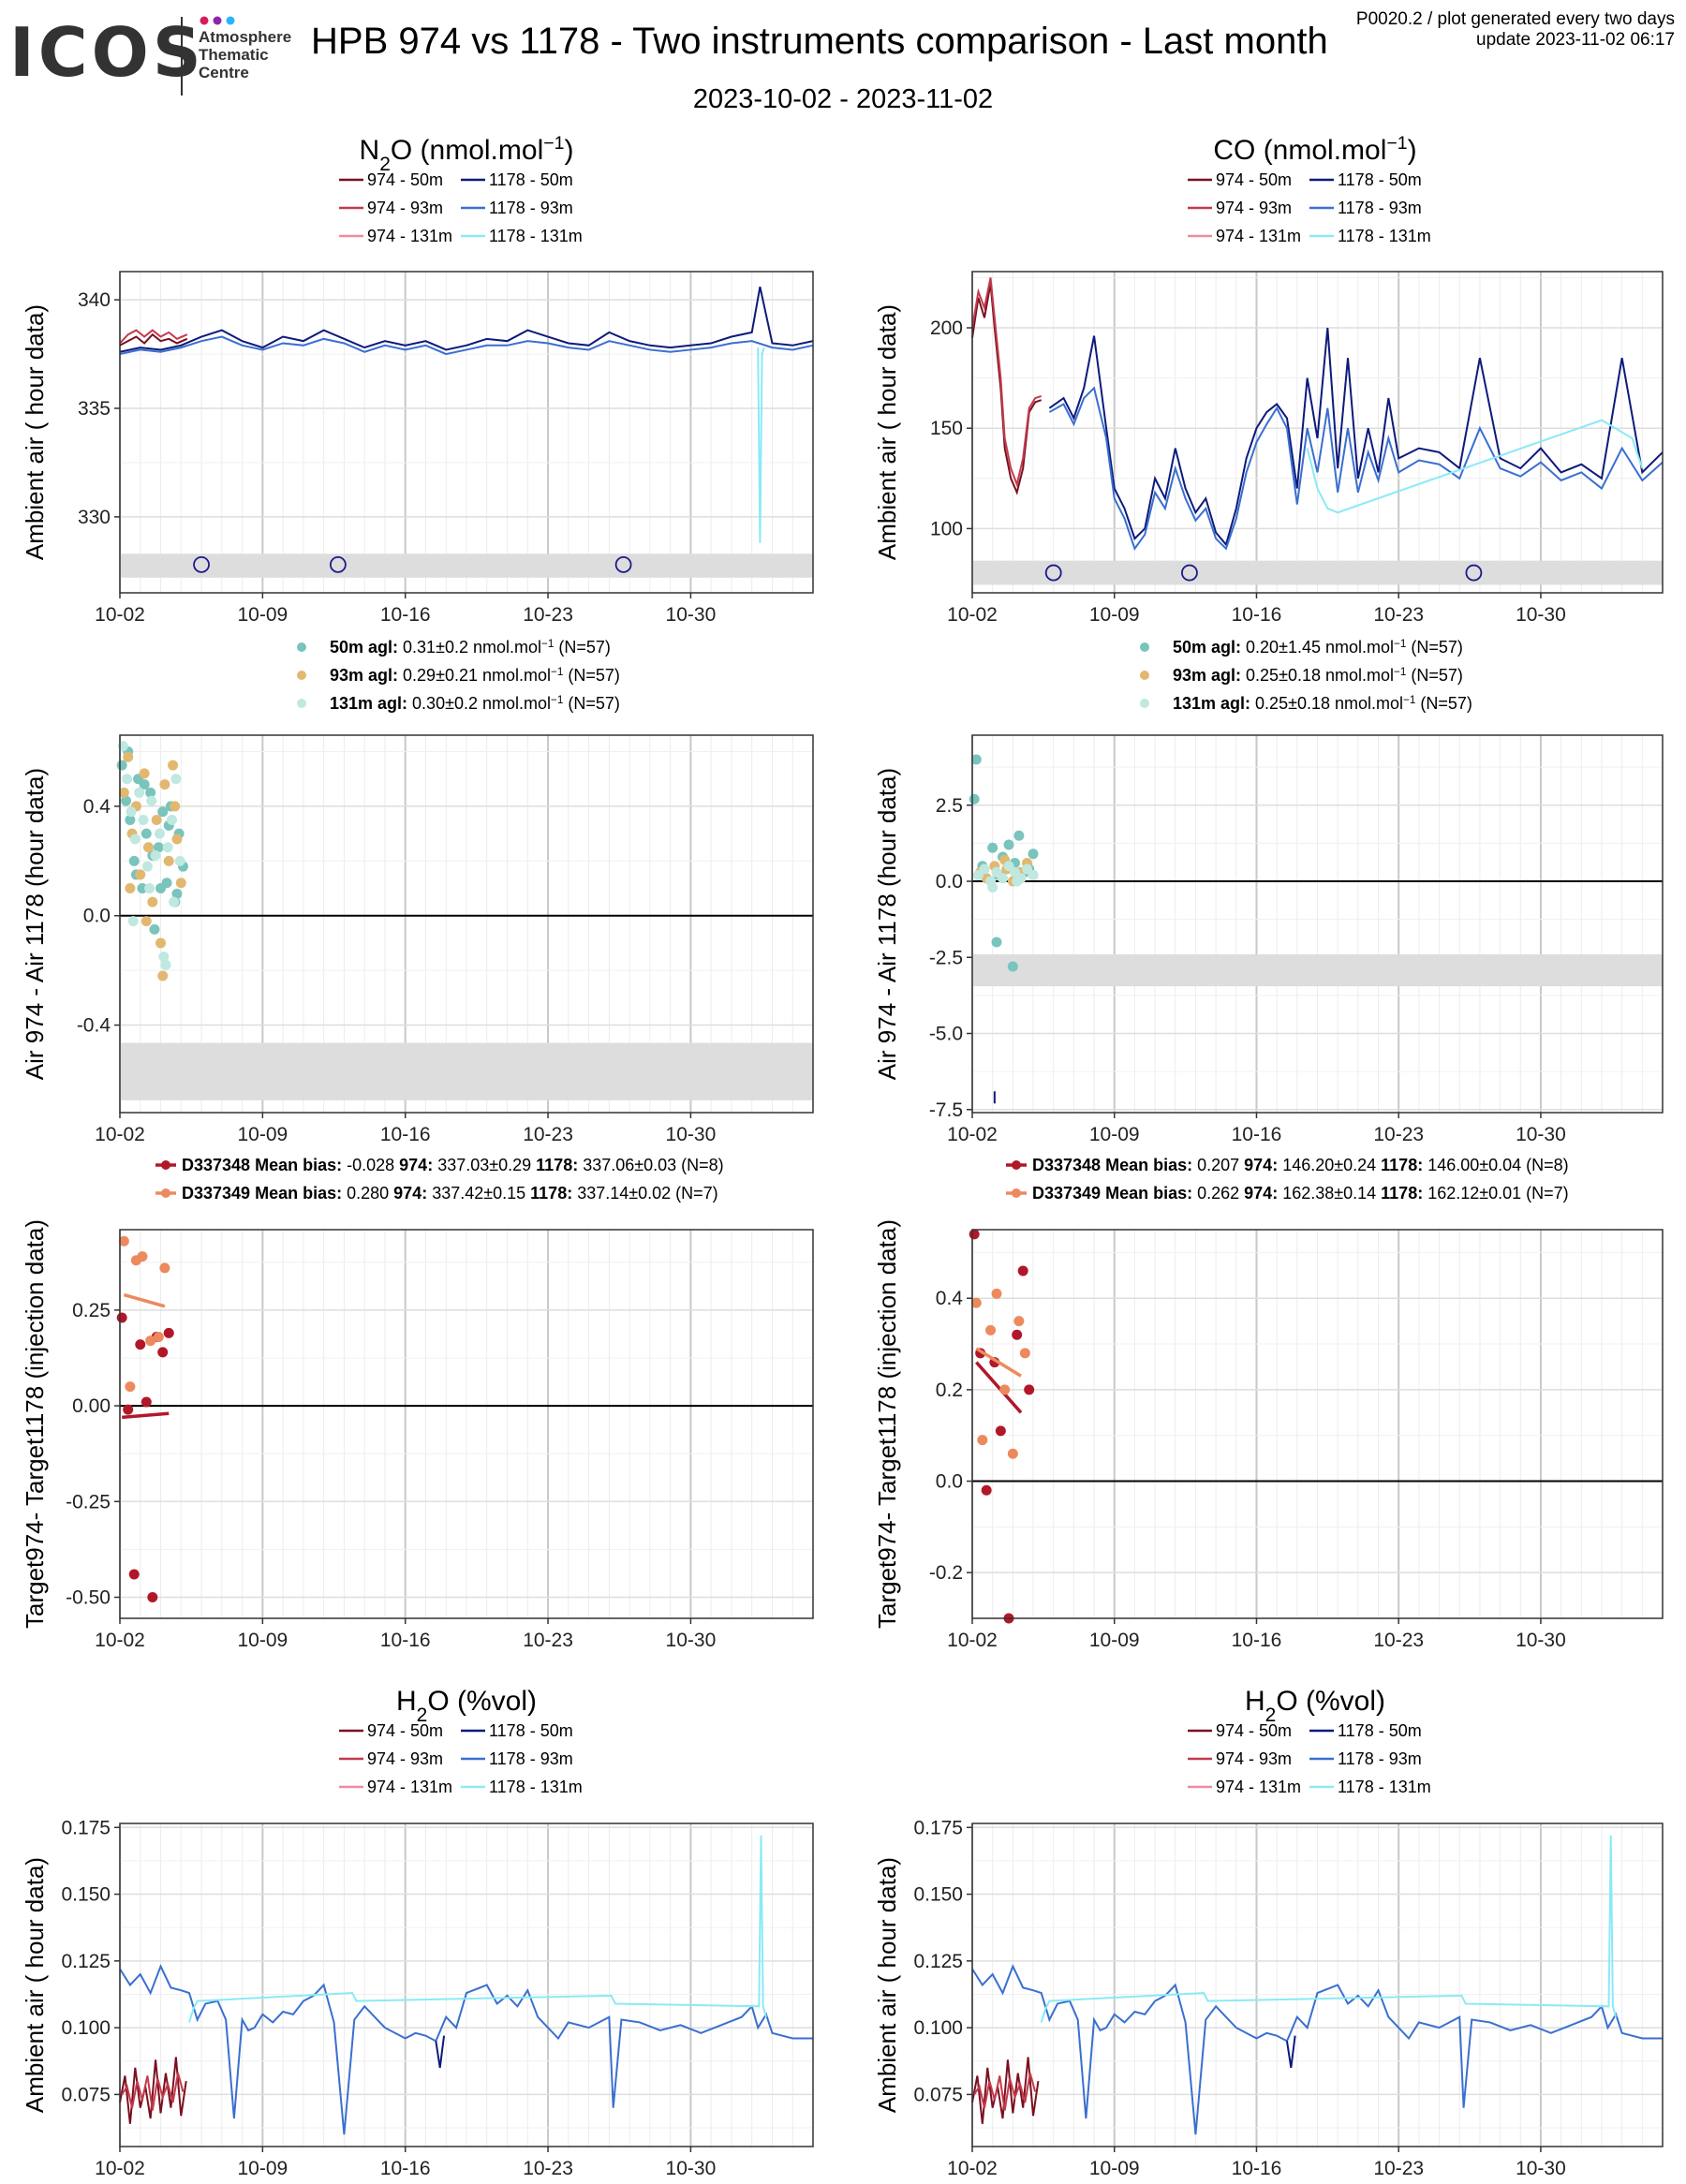 The width and height of the screenshot is (1686, 2184). I want to click on y-tick-label: 2.5, so click(949, 806).